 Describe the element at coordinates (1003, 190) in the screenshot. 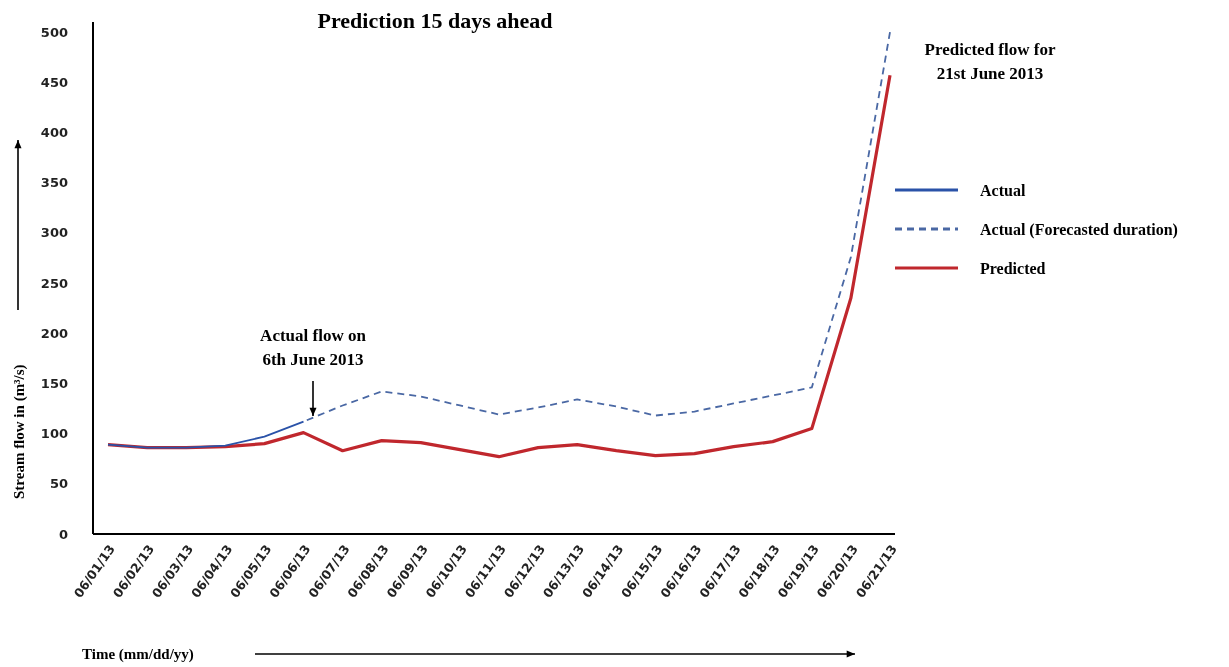

I see `legend-label: Actual` at that location.